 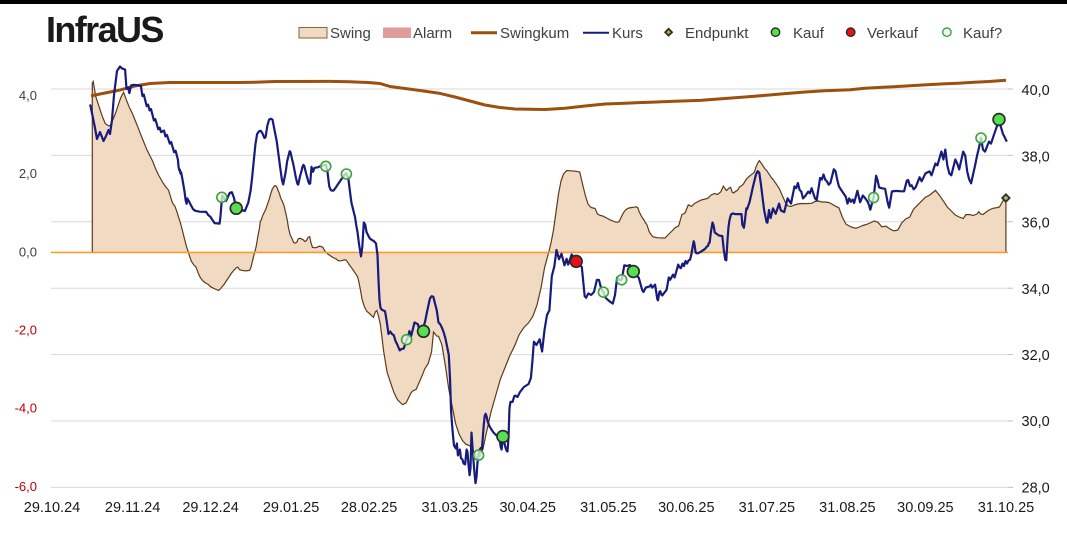 What do you see at coordinates (893, 33) in the screenshot?
I see `svg-text: Verkauf` at bounding box center [893, 33].